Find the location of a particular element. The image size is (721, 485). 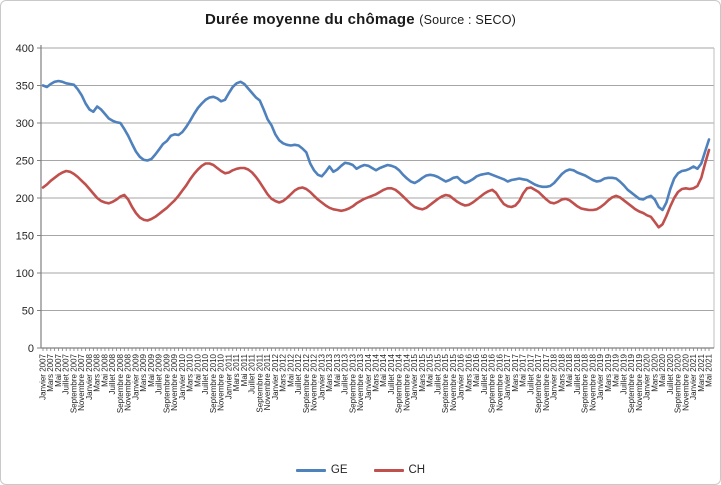

svg-text: Mai 2016 is located at coordinates (476, 369).